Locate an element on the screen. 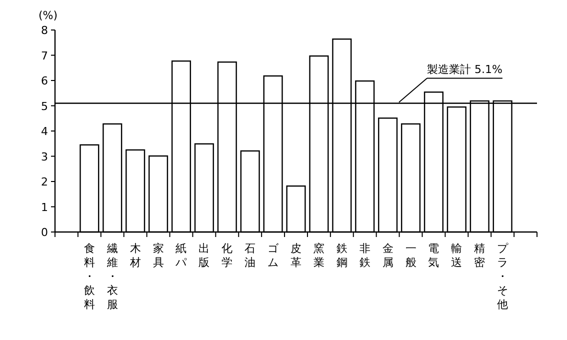 The image size is (567, 340). x-tick-label: 鉄鋼 is located at coordinates (342, 255).